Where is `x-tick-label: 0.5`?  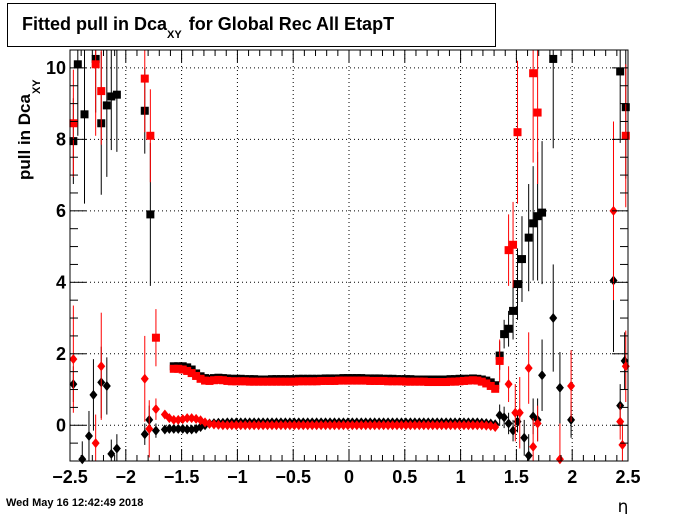
x-tick-label: 0.5 is located at coordinates (404, 477).